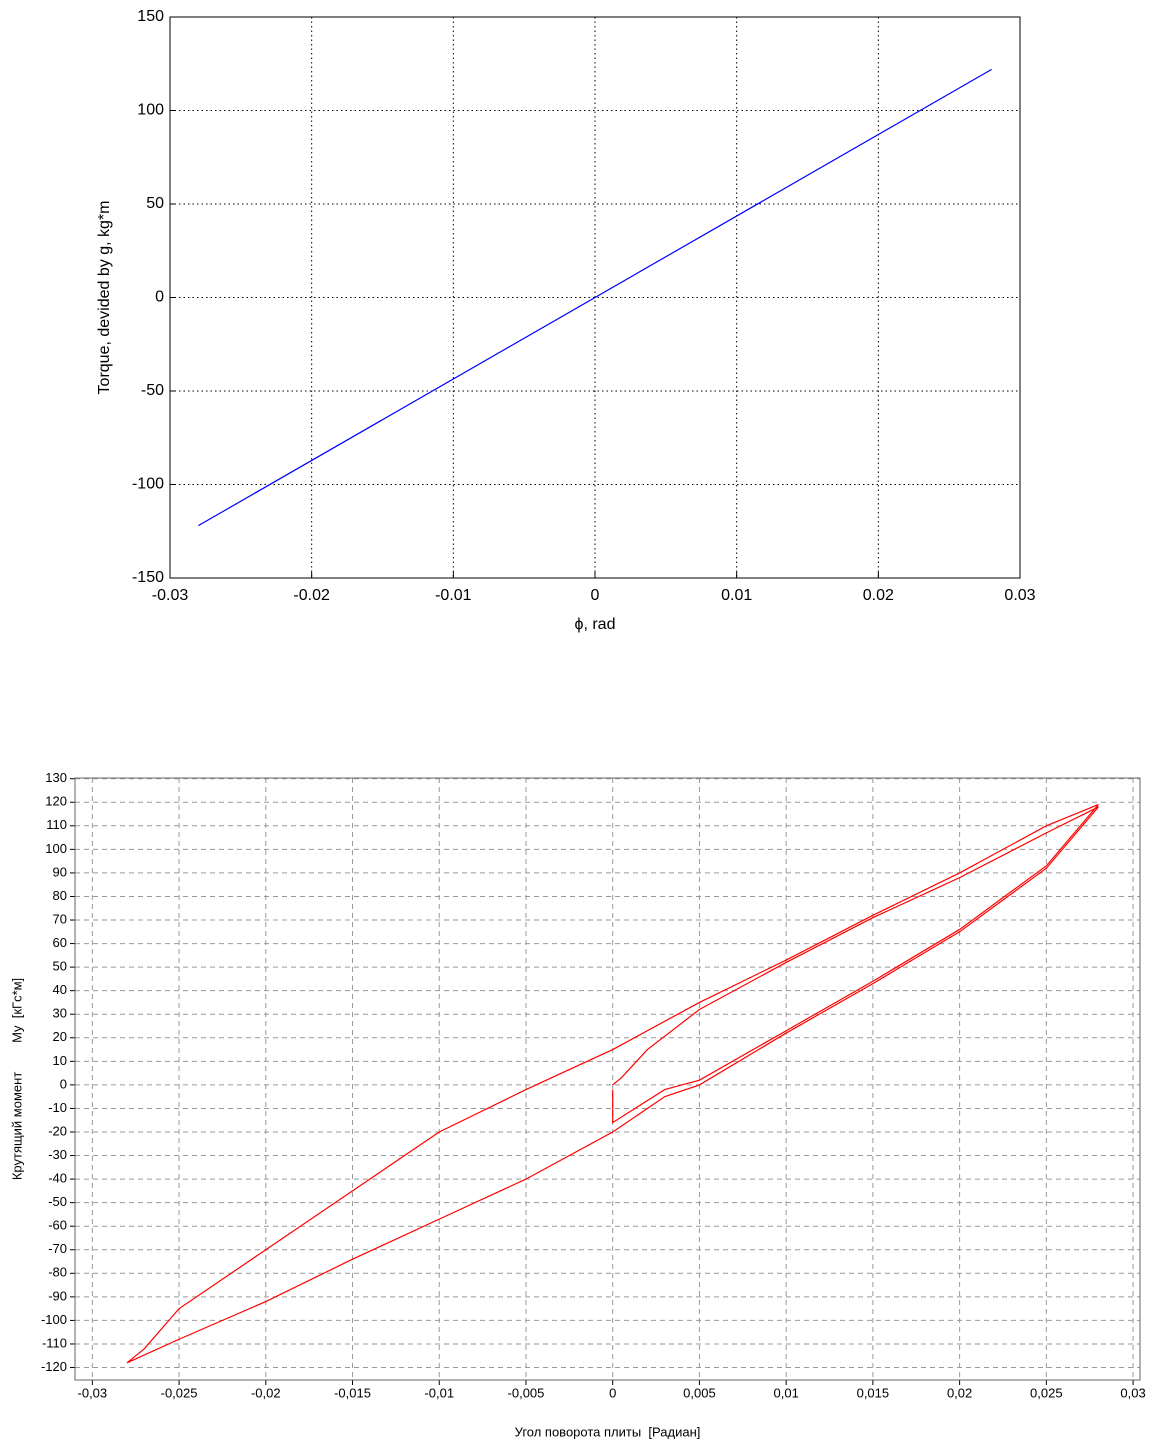  Describe the element at coordinates (439, 1393) in the screenshot. I see `x-tick-label: -0,01` at that location.